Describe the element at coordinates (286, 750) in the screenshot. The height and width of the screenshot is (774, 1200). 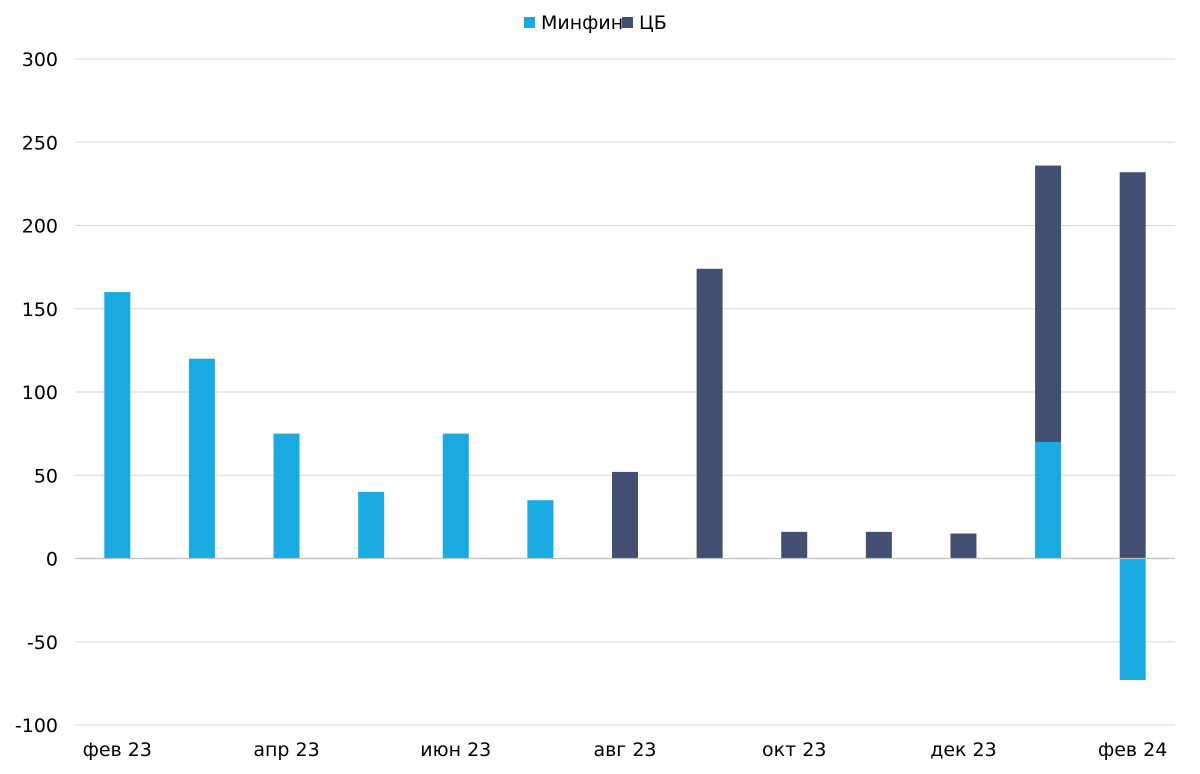
I see `x-tick-label: апр 23` at that location.